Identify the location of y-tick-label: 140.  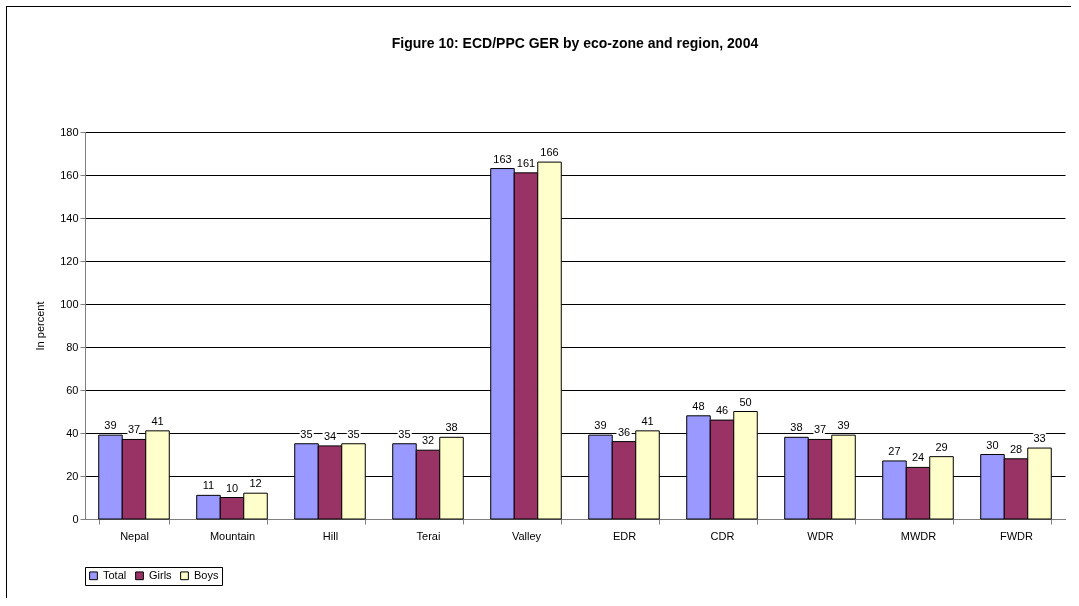
(69, 217).